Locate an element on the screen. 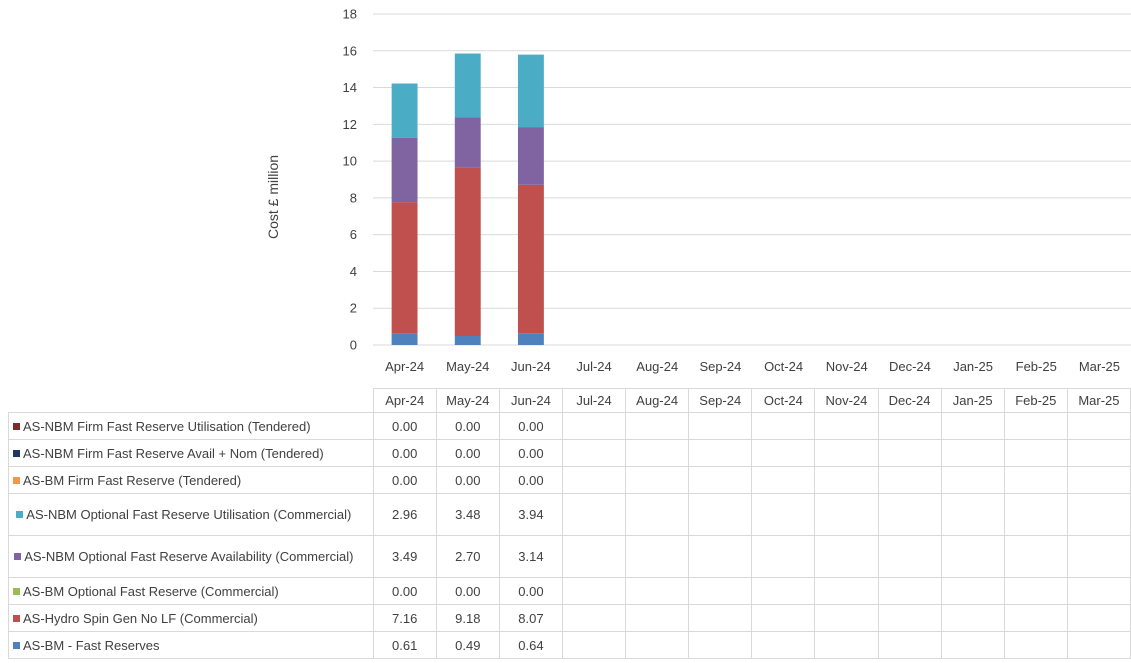 This screenshot has height=663, width=1131. x-tick-label: Aug-24 is located at coordinates (657, 366).